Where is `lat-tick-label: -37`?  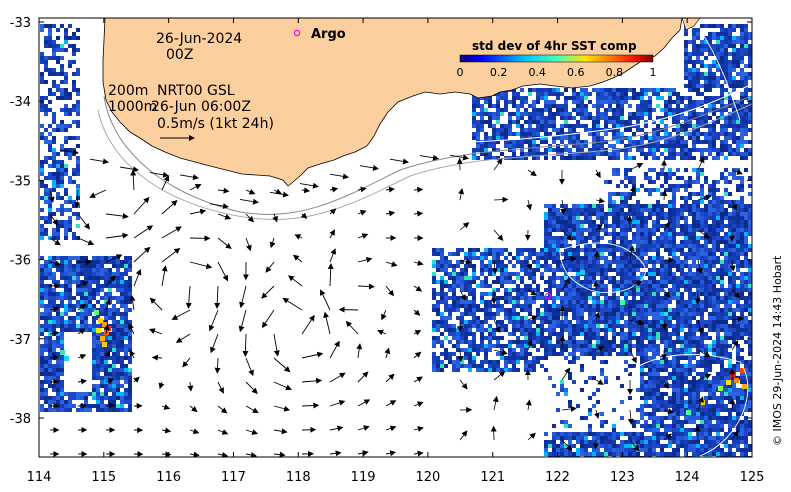 lat-tick-label: -37 is located at coordinates (20, 340).